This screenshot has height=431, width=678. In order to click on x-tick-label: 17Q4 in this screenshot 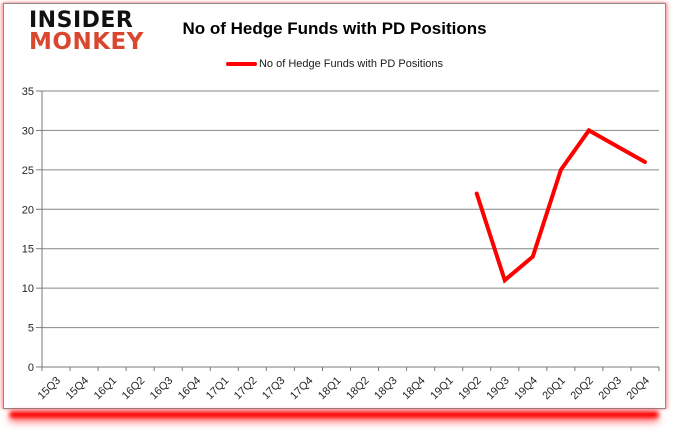, I will do `click(302, 389)`.